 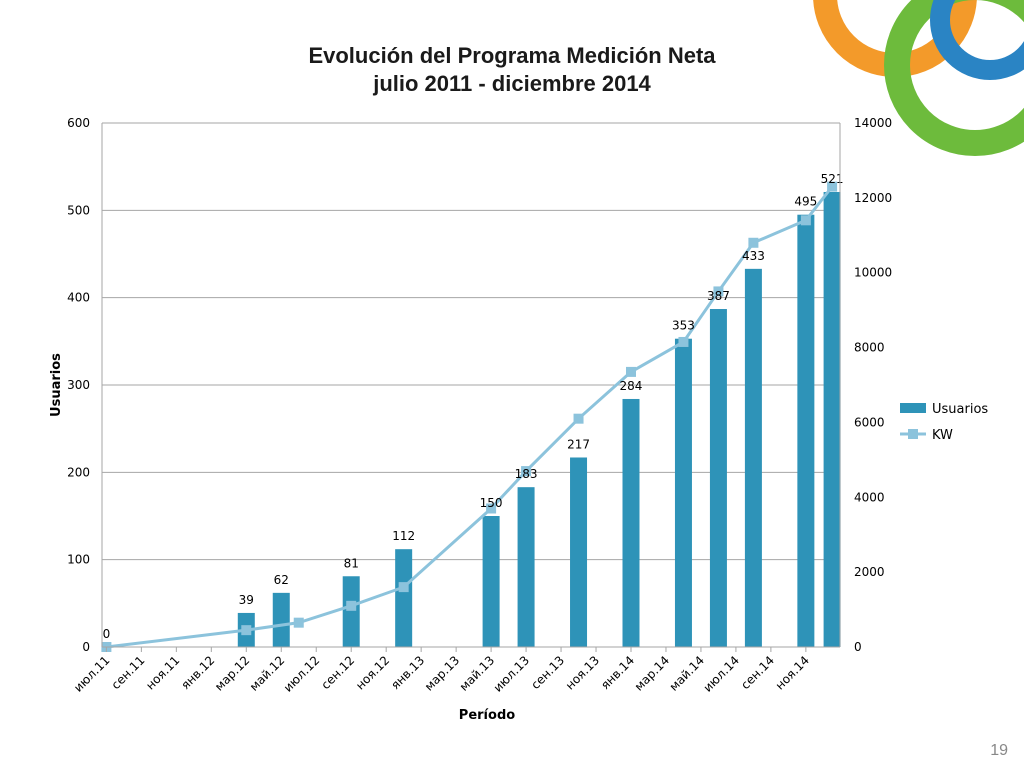 I want to click on x-tick-label: май.12, so click(x=267, y=673).